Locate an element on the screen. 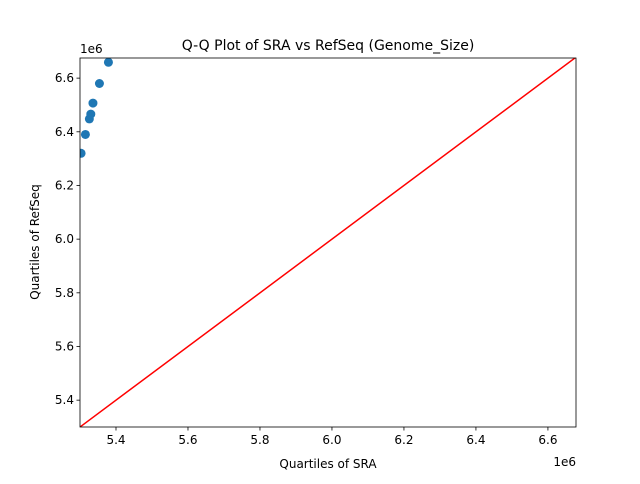 Image resolution: width=640 pixels, height=484 pixels. x-tick-label: 6.0 is located at coordinates (331, 440).